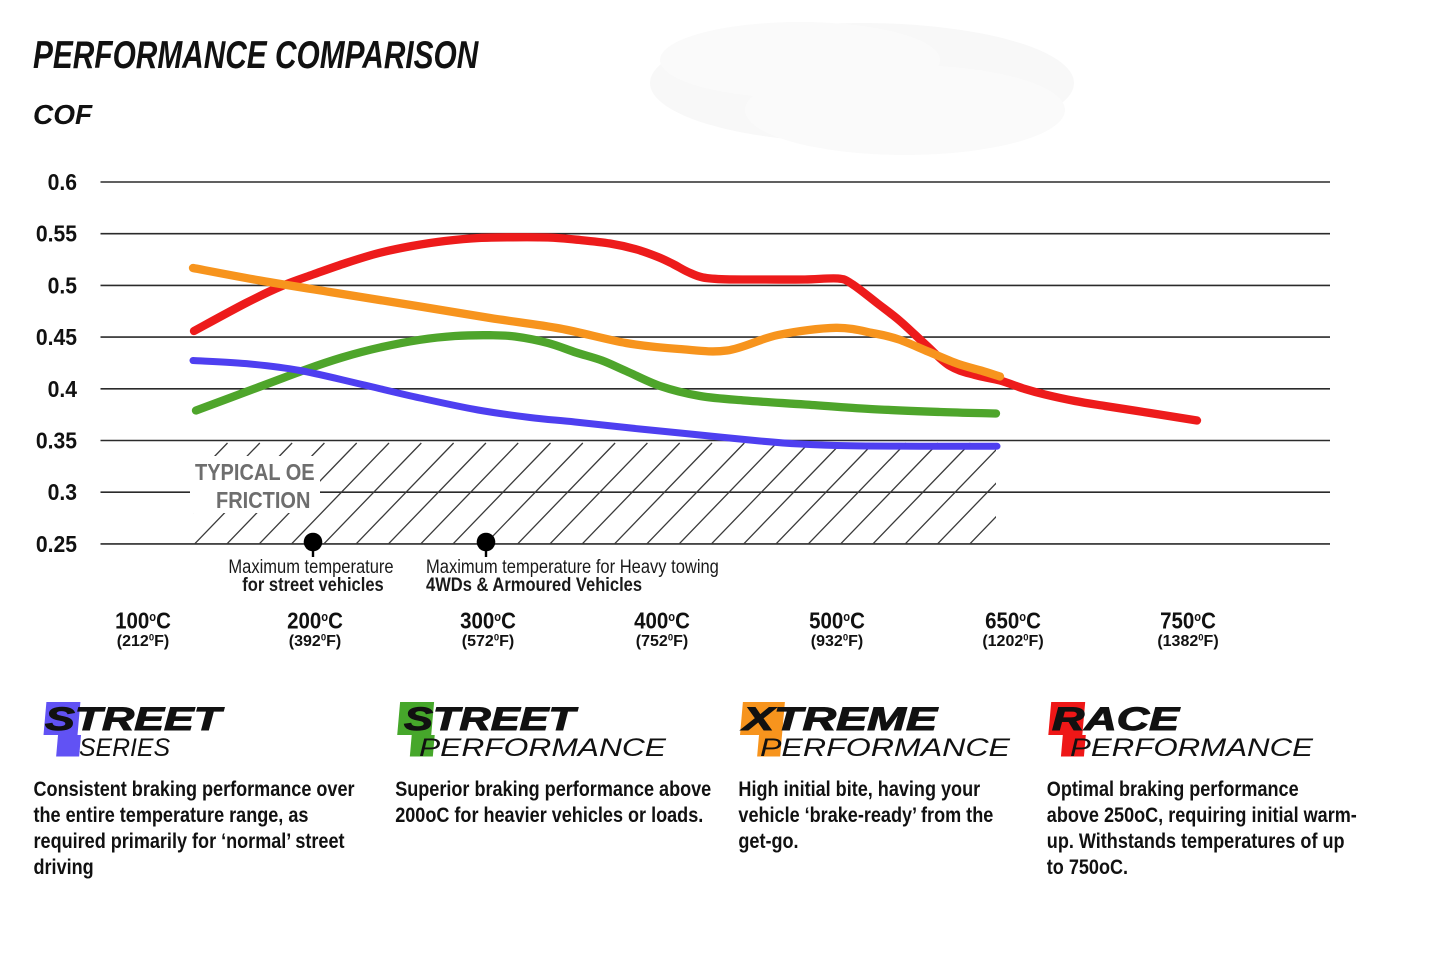 The width and height of the screenshot is (1445, 977). What do you see at coordinates (859, 790) in the screenshot?
I see `svg-text: High initial bite, having your` at bounding box center [859, 790].